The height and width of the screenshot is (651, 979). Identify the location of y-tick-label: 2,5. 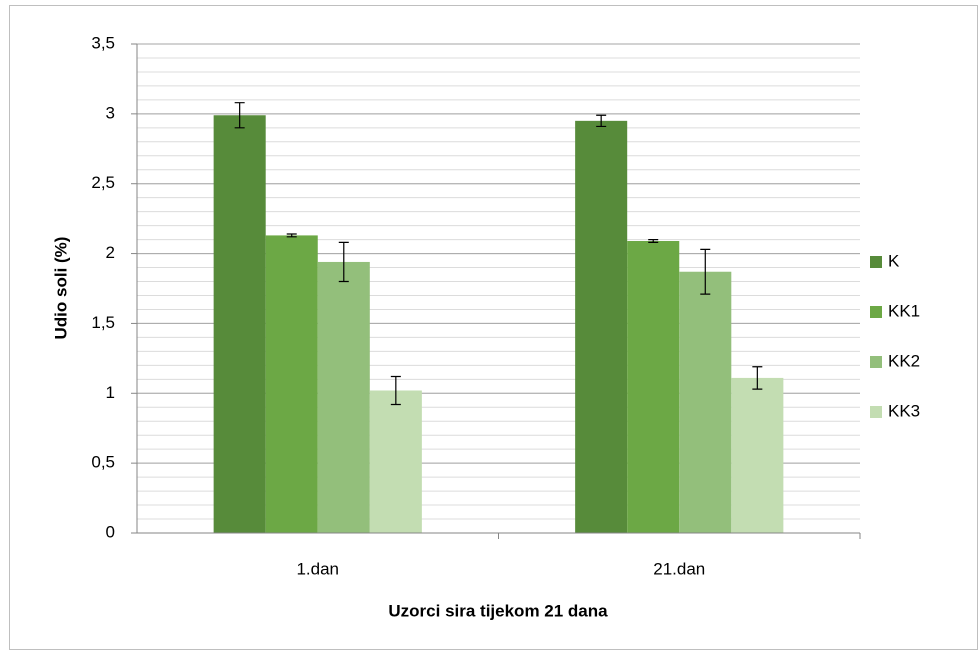
(103, 182).